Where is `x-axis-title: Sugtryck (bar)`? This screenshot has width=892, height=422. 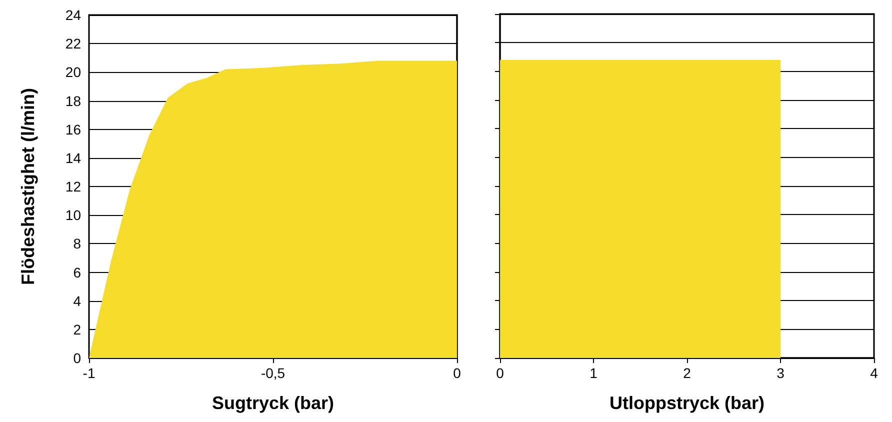 x-axis-title: Sugtryck (bar) is located at coordinates (273, 403).